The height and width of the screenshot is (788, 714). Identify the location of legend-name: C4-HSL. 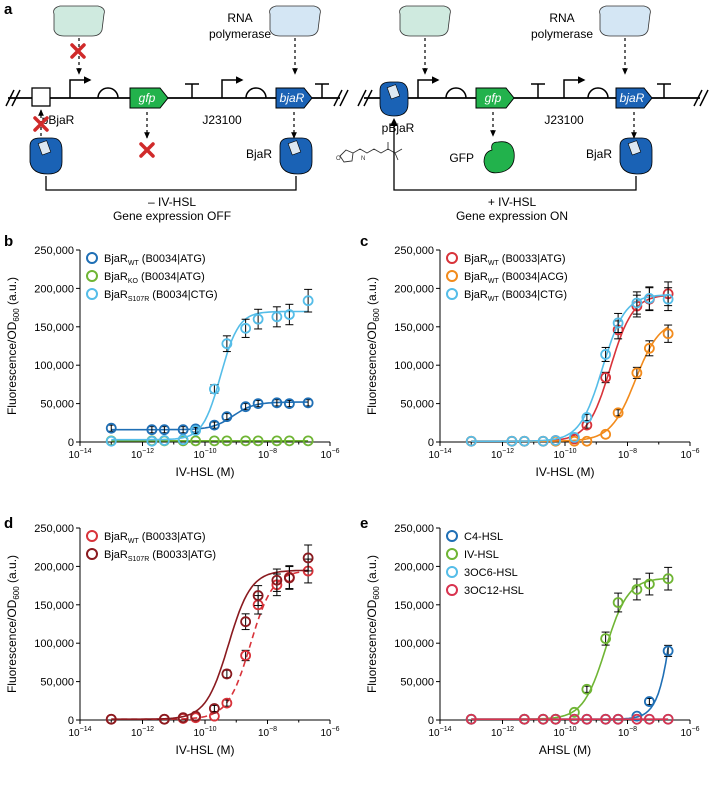
(483, 537).